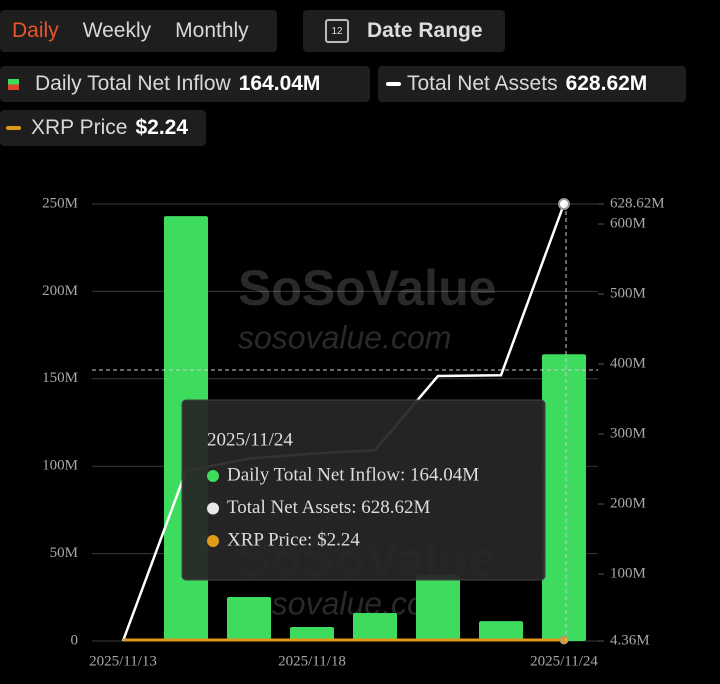  What do you see at coordinates (117, 30) in the screenshot?
I see `tab: Weekly` at bounding box center [117, 30].